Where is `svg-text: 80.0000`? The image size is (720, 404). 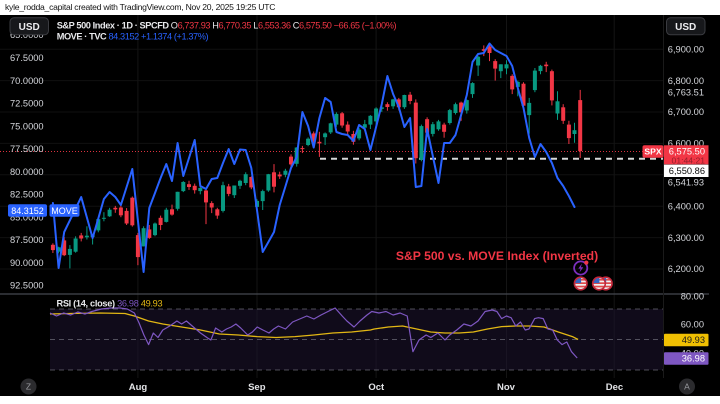
svg-text: 80.0000 is located at coordinates (27, 172).